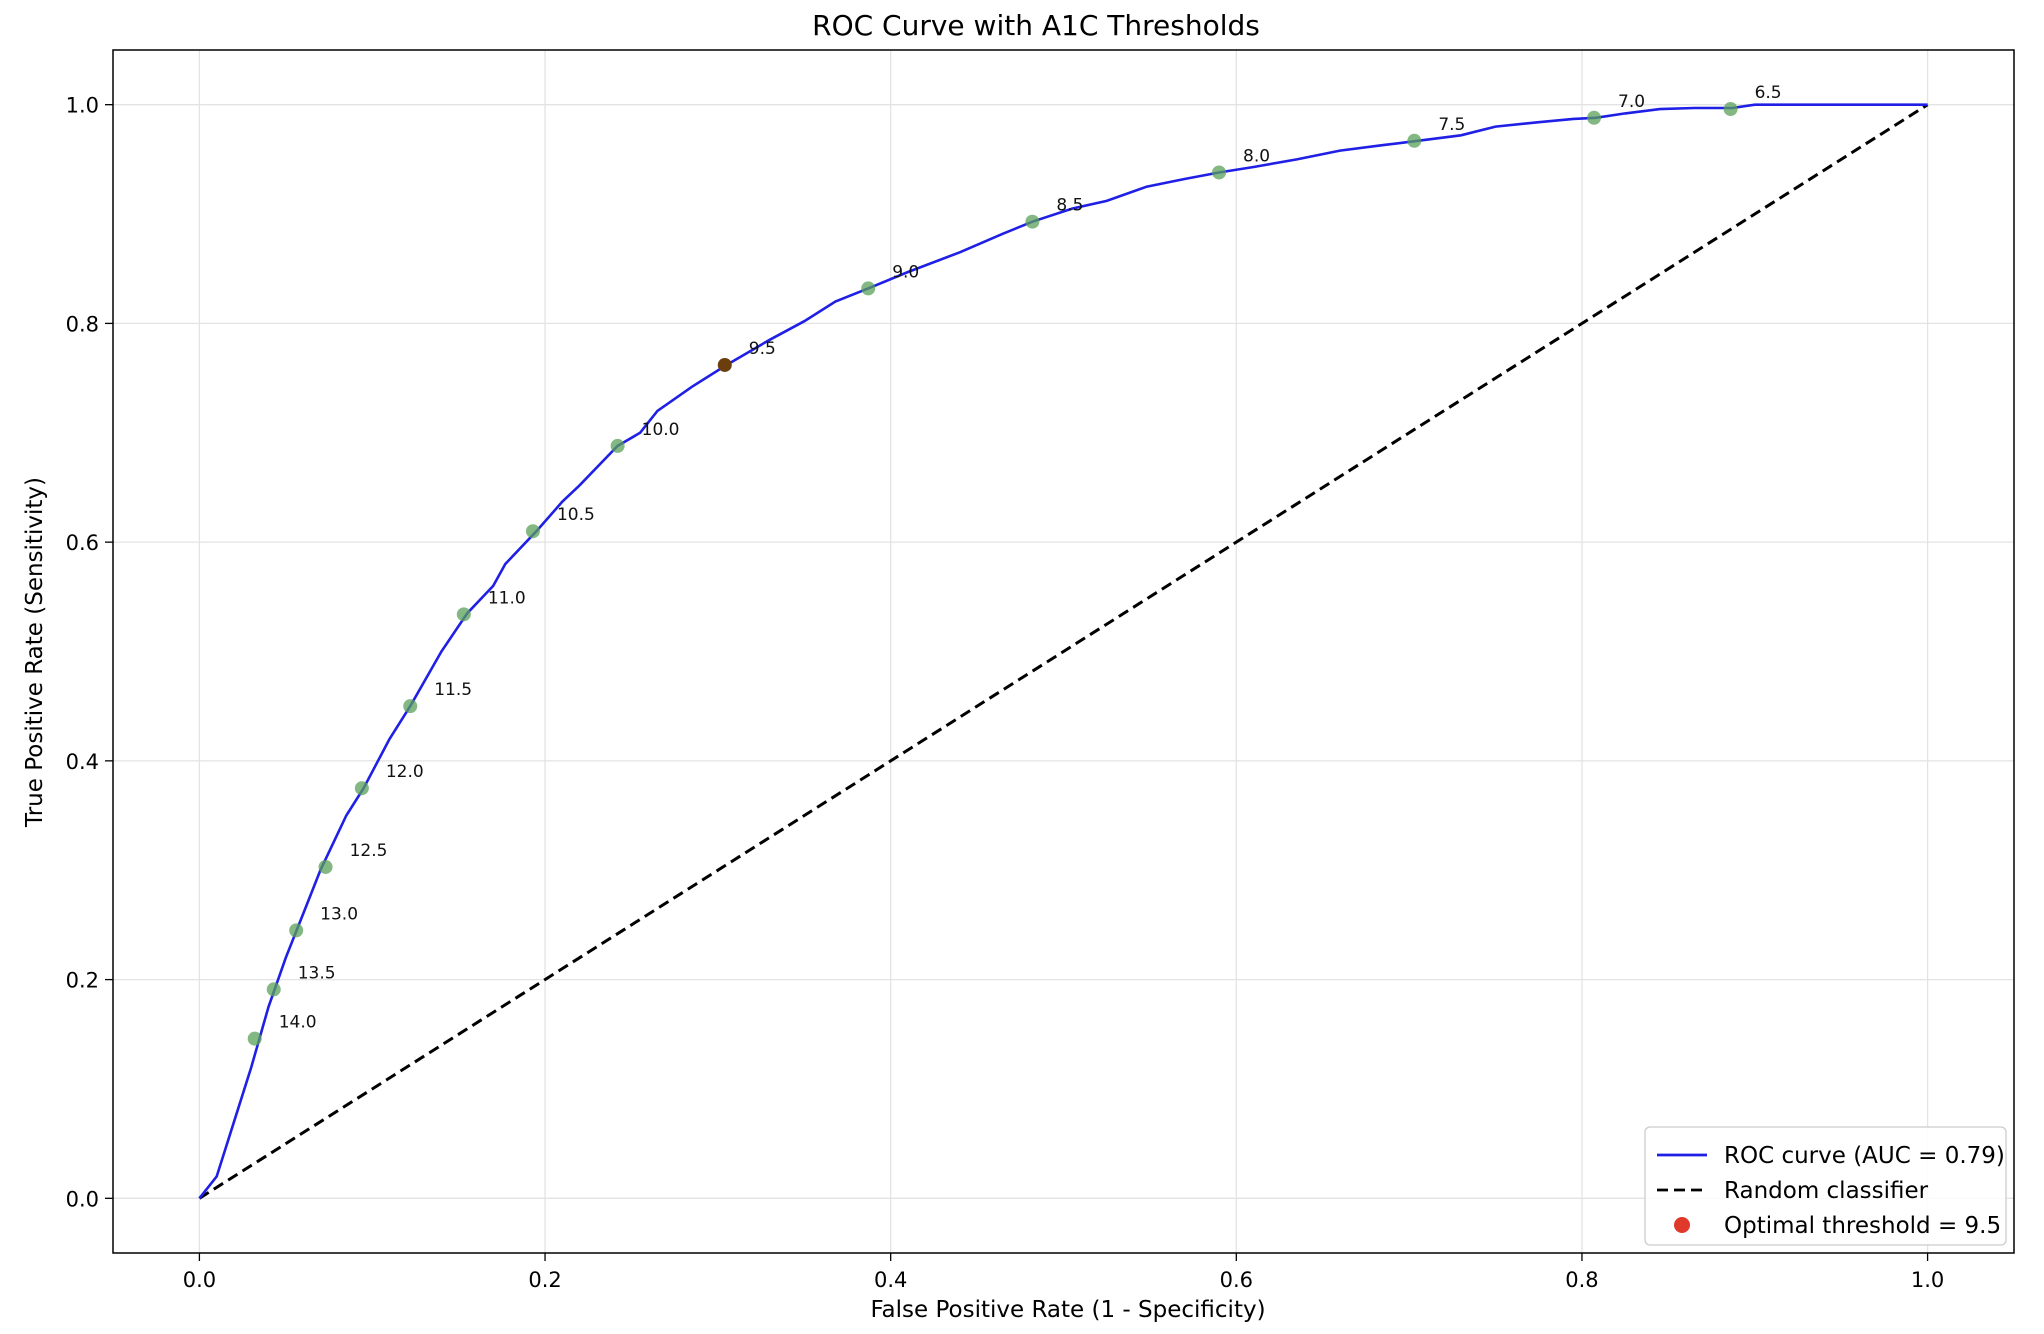 This screenshot has width=2044, height=1334. What do you see at coordinates (35, 652) in the screenshot?
I see `y-axis-label: True Positive Rate (Sensitivity)` at bounding box center [35, 652].